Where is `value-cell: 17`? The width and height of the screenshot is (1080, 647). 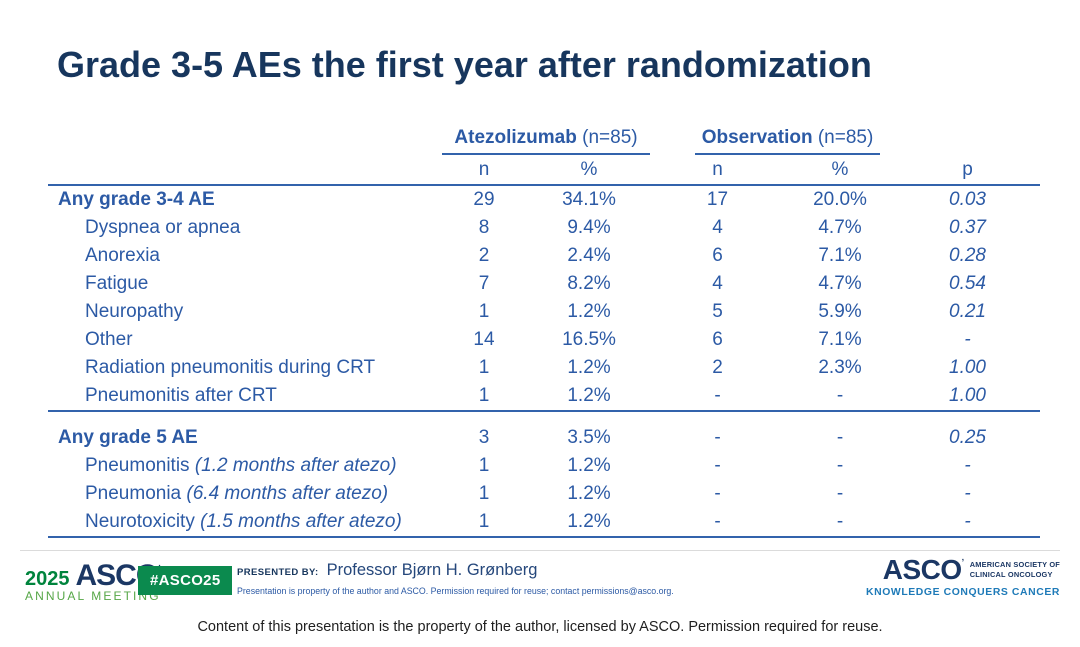 value-cell: 17 is located at coordinates (717, 199).